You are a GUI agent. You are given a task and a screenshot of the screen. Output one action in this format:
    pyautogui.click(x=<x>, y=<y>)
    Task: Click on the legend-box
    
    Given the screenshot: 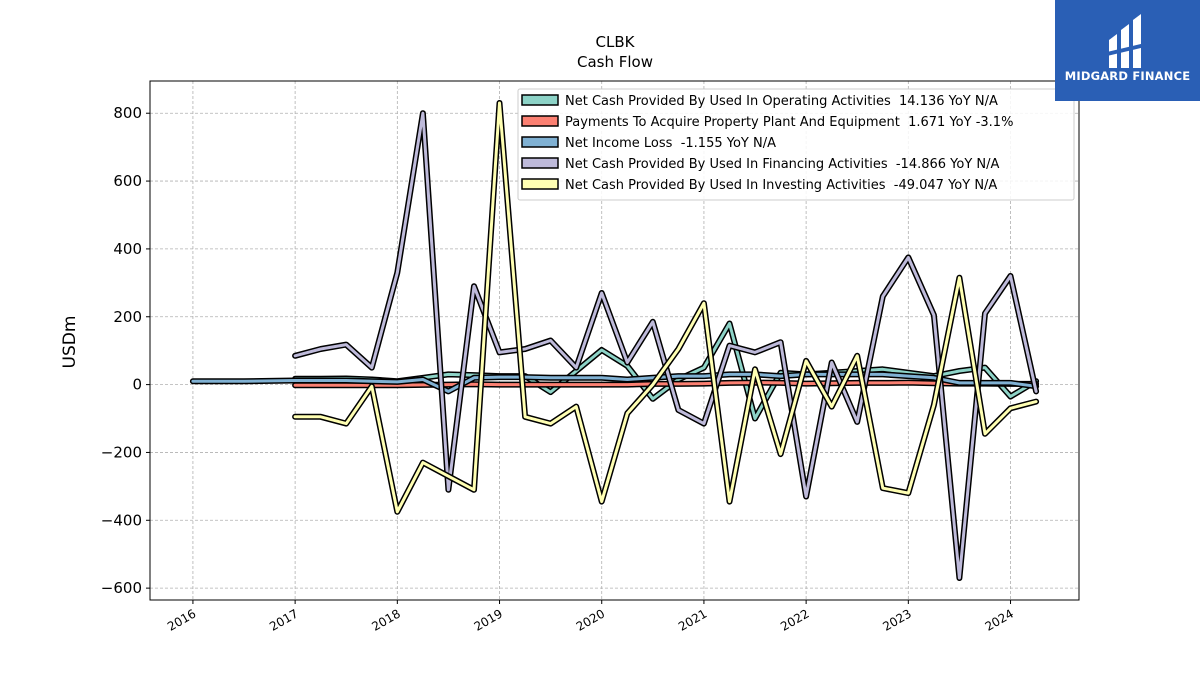 What is the action you would take?
    pyautogui.click(x=796, y=144)
    